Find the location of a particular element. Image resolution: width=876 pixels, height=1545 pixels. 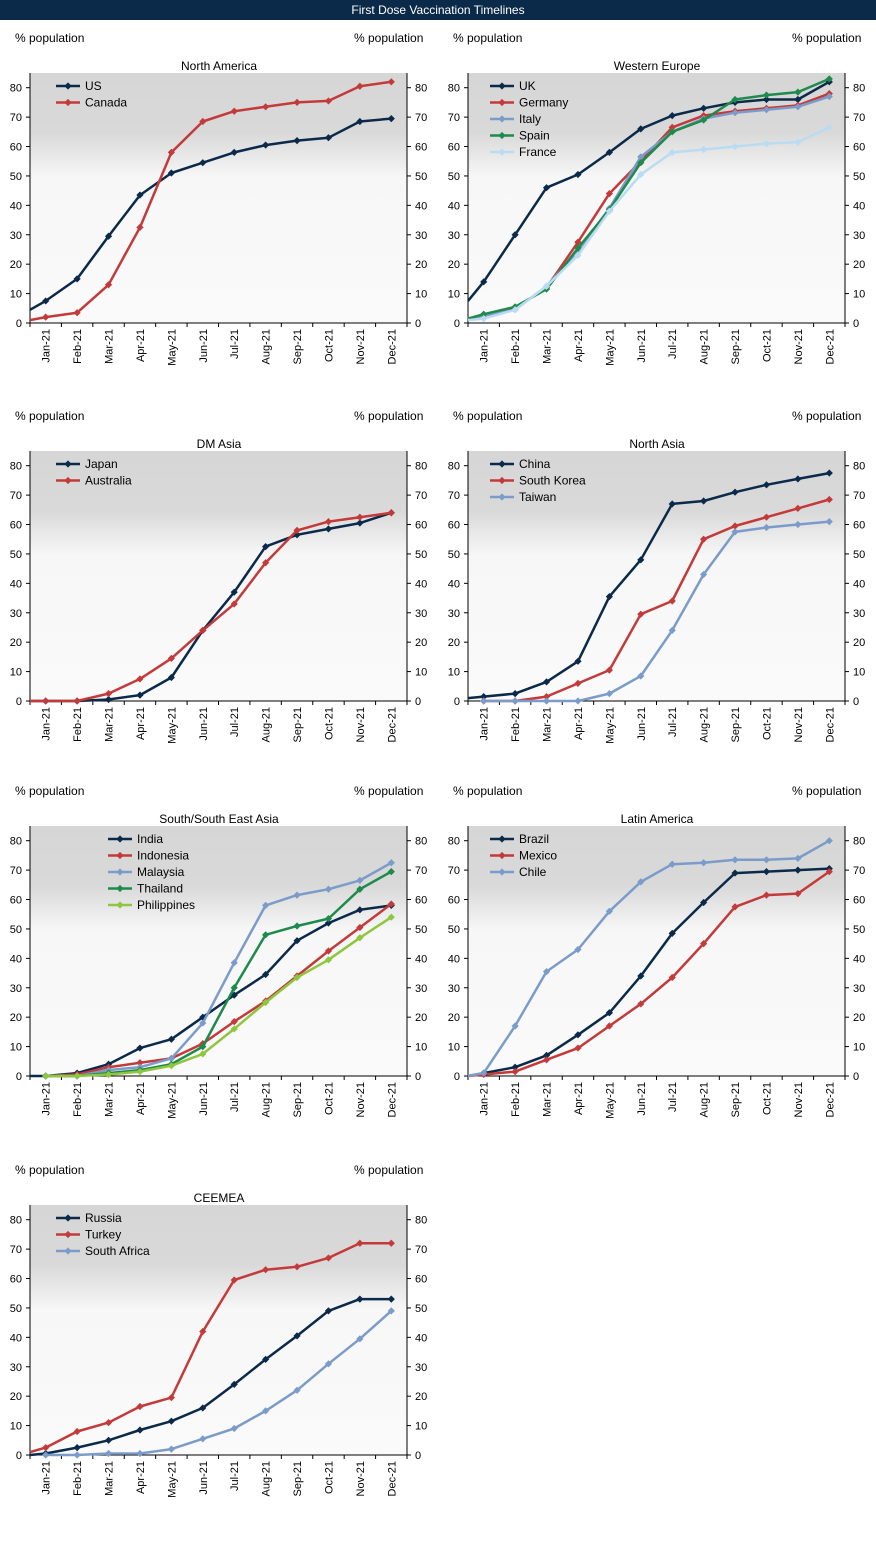

data-point-us is located at coordinates (77, 279).